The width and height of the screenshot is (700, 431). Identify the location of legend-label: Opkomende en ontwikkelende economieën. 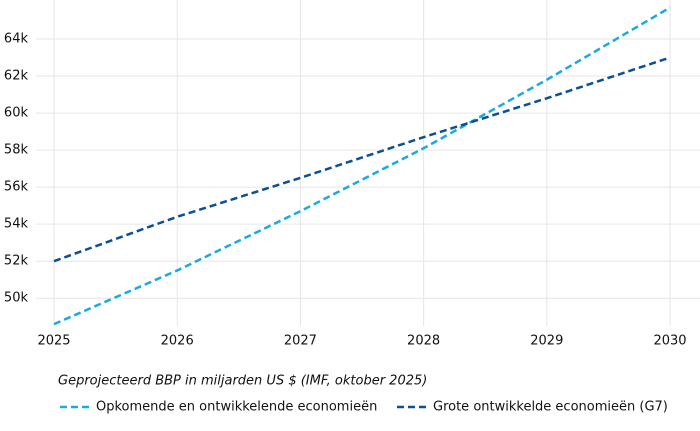
(236, 407).